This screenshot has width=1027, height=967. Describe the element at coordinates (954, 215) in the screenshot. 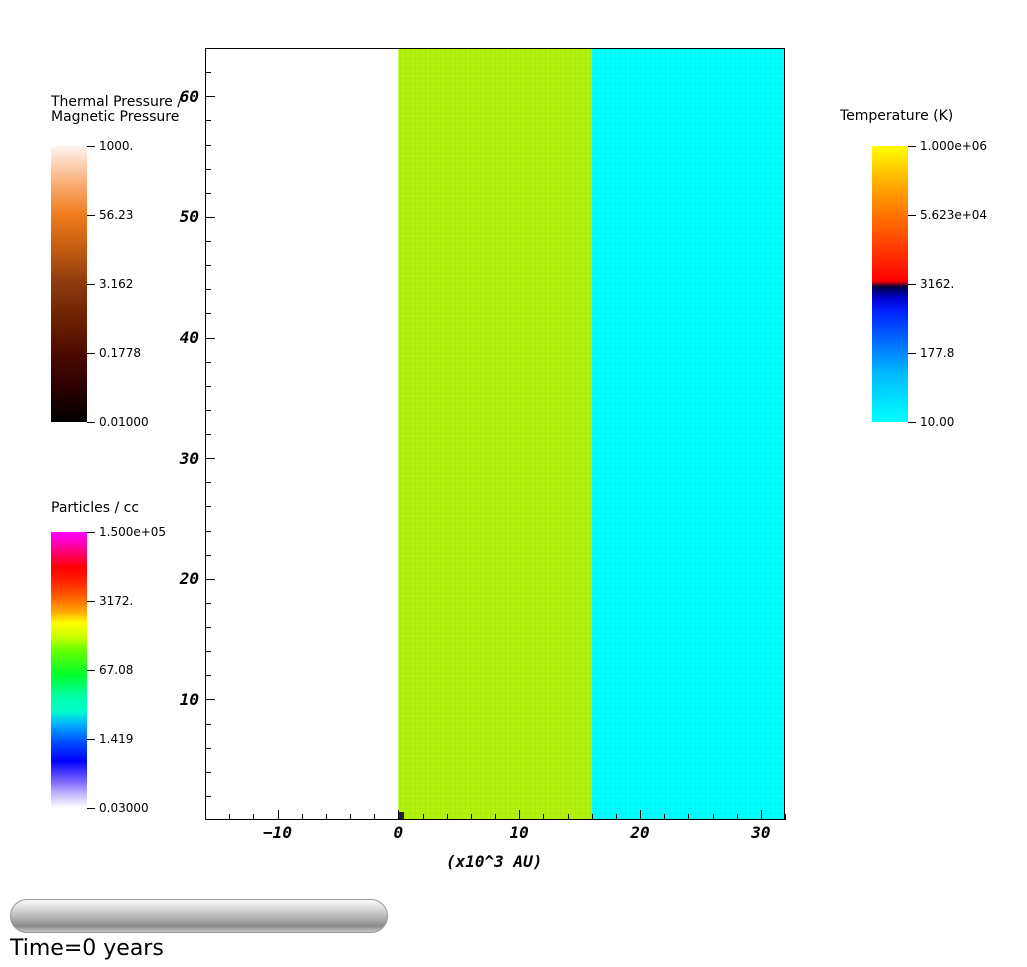

I see `temperature-colorbar-label: 5.623e+04` at that location.